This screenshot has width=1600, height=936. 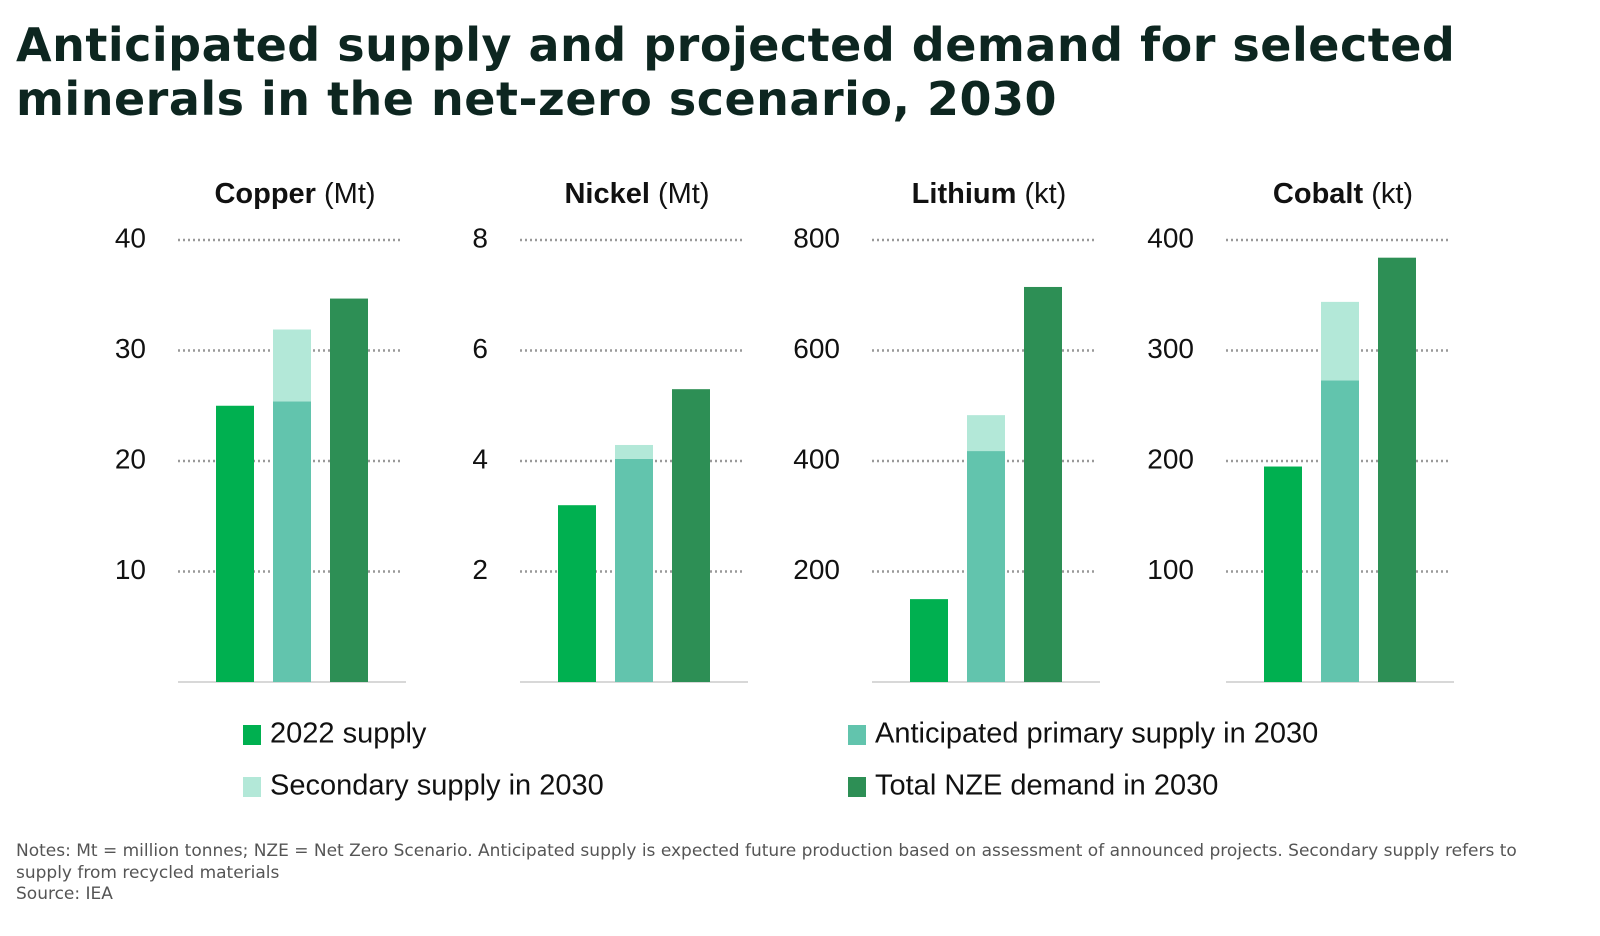 I want to click on legend-label: Total NZE demand in 2030, so click(x=1046, y=786).